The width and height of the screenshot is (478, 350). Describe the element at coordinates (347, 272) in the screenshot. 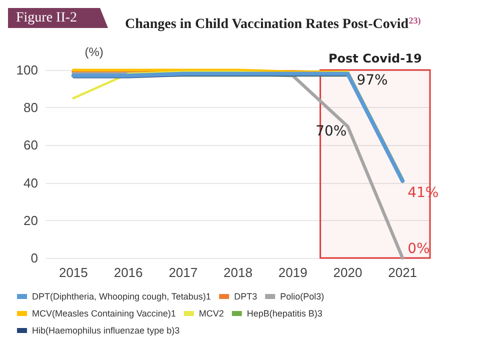

I see `x-tick-label: 2020` at that location.